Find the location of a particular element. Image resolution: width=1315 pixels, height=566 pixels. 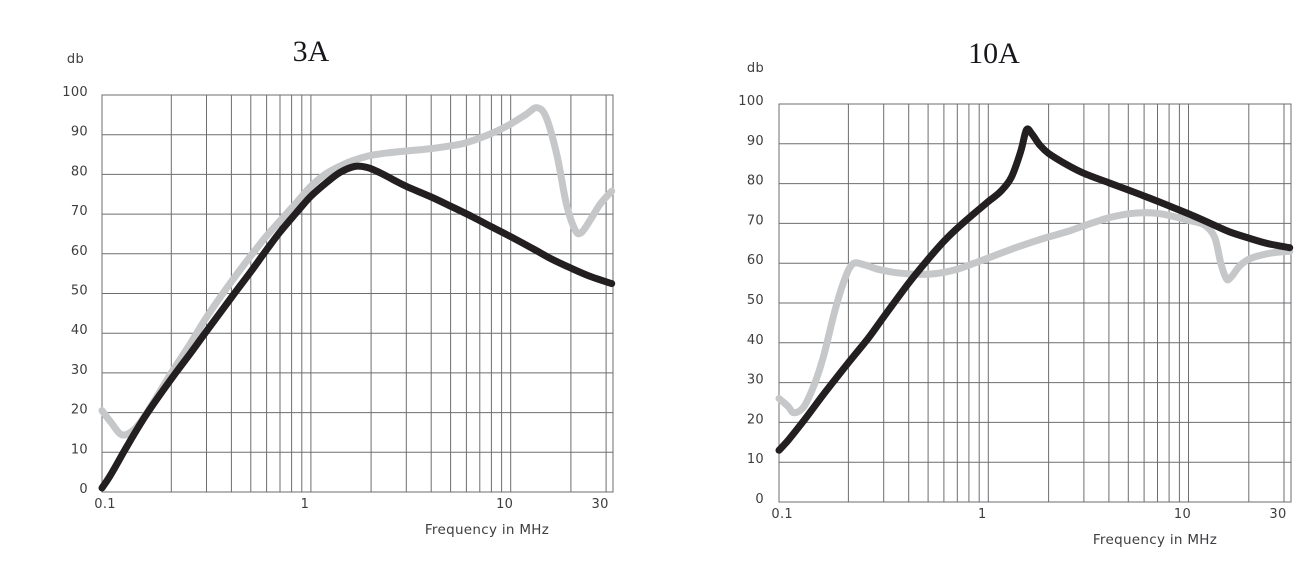

gray-curve is located at coordinates (1034, 313).